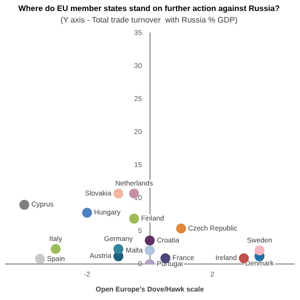  Describe the element at coordinates (149, 9) in the screenshot. I see `chart-title: Where do EU member states stand on further action against Russia?` at that location.